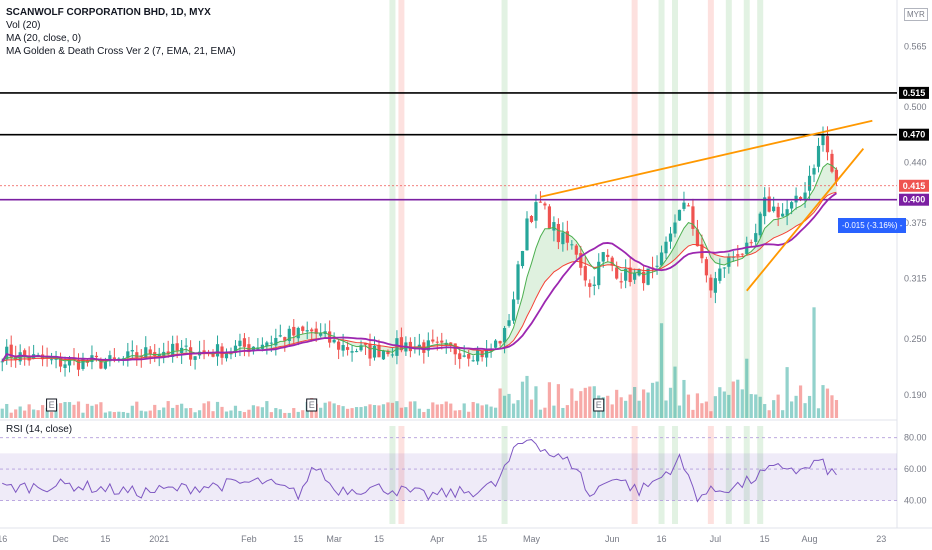  Describe the element at coordinates (916, 14) in the screenshot. I see `currency-label: MYR` at that location.